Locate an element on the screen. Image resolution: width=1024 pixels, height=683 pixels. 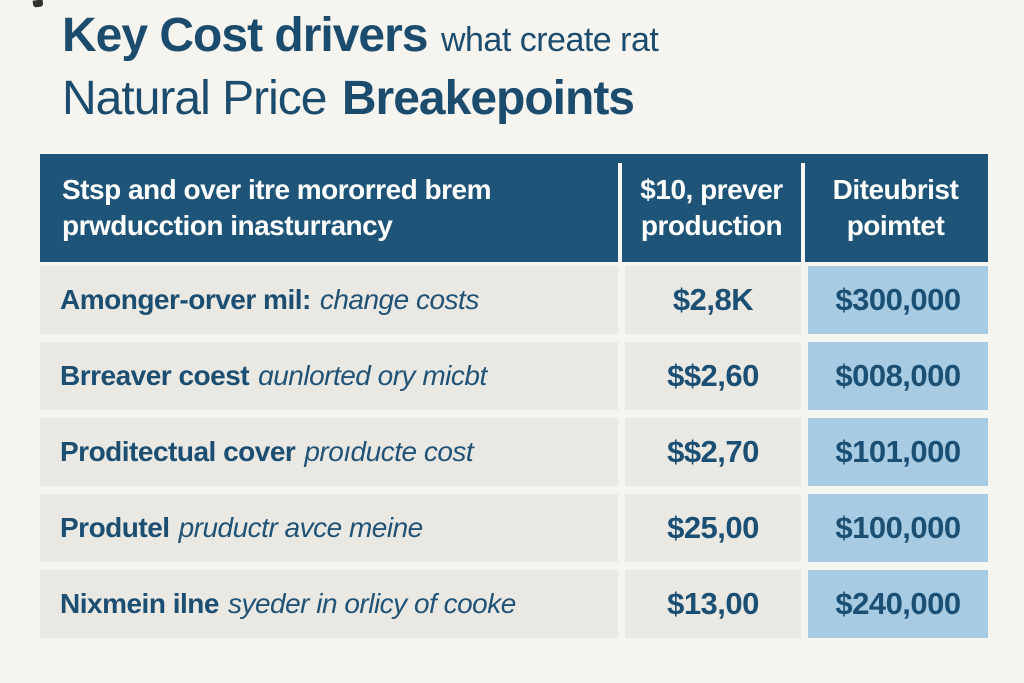
artifact-mark is located at coordinates (38, 4).